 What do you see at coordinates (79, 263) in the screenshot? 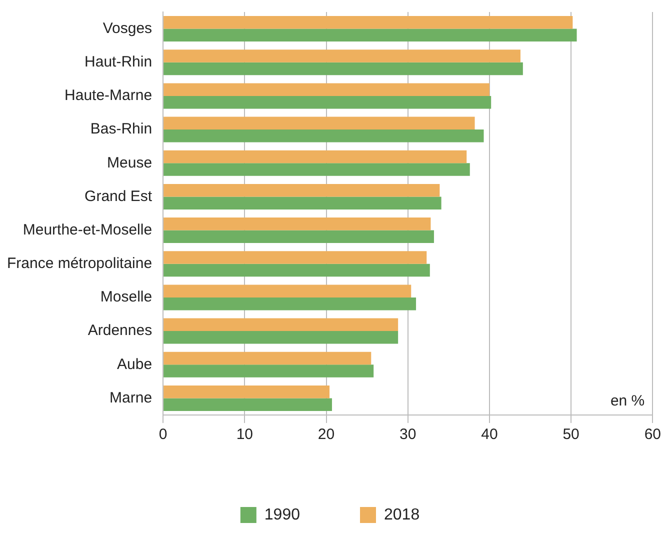
I see `y-tick-label: France métropolitaine` at bounding box center [79, 263].